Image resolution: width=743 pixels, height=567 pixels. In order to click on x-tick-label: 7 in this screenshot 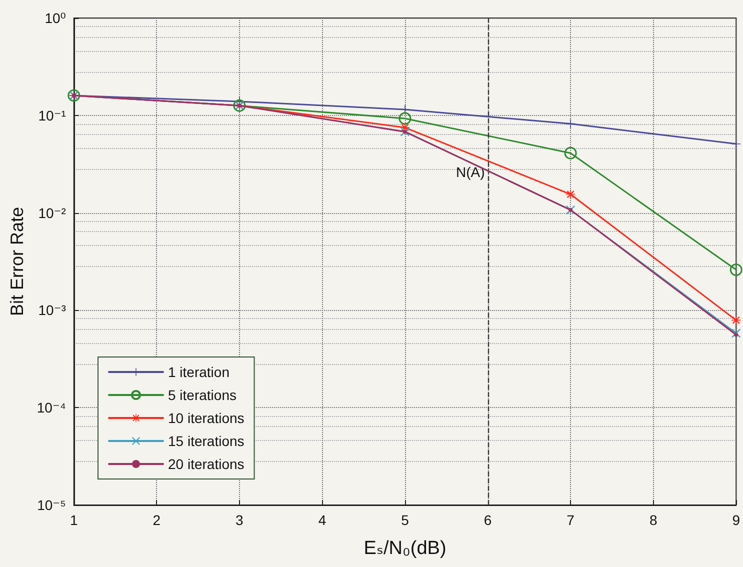, I will do `click(570, 520)`.